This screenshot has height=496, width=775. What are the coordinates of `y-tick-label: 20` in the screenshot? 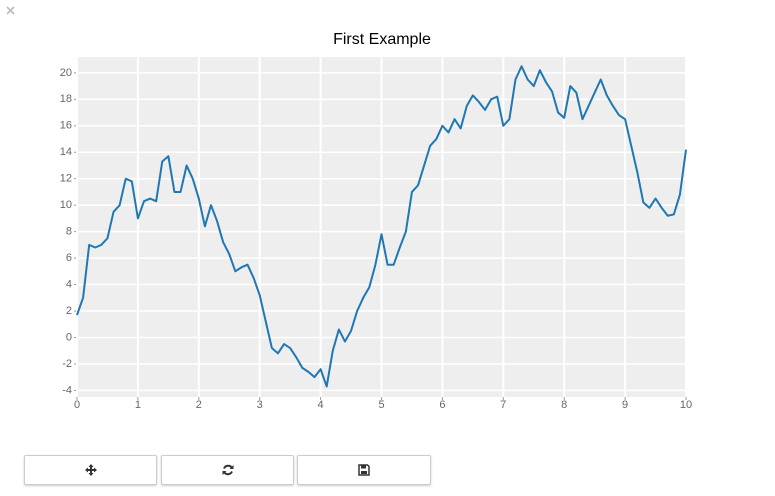 It's located at (66, 73).